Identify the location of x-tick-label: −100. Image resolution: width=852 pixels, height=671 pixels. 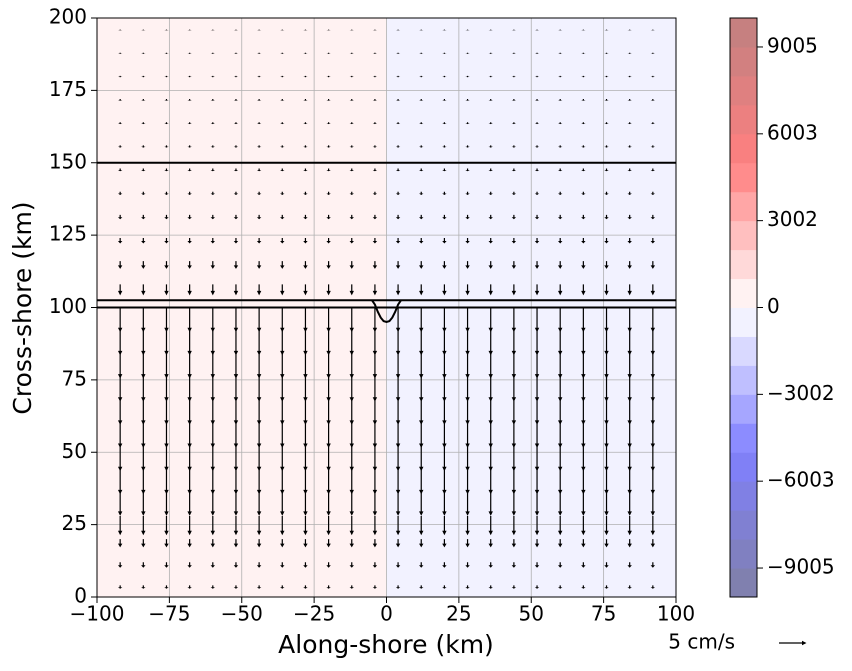
(97, 614).